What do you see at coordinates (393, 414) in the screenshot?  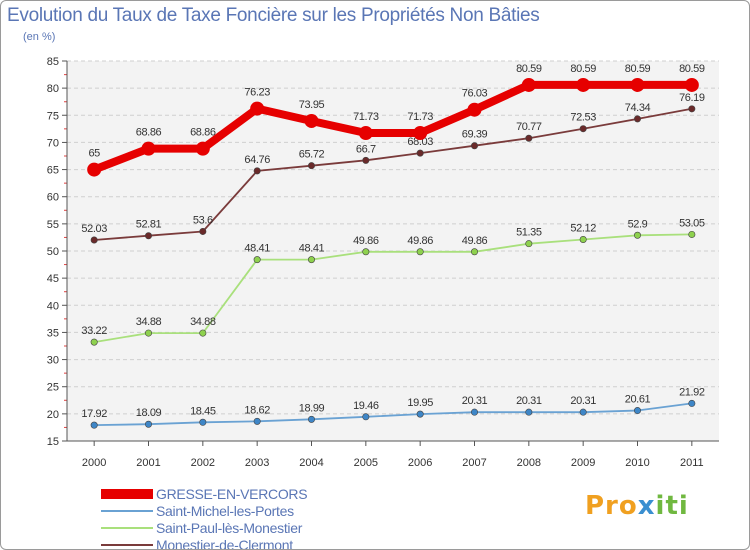 I see `series-line-saint-michel-les-portes` at bounding box center [393, 414].